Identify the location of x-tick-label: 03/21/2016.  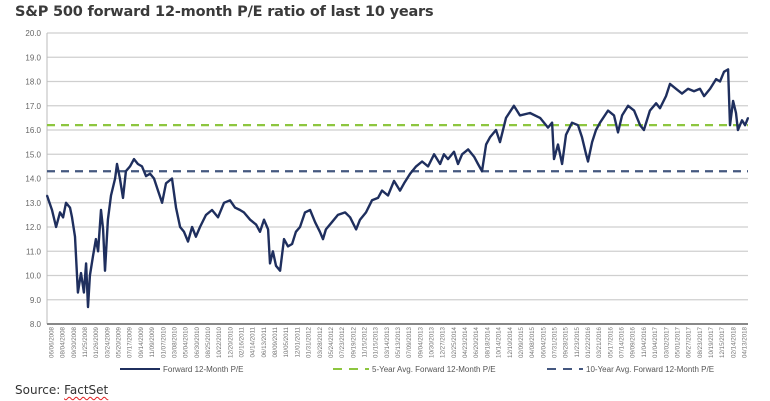
(599, 342).